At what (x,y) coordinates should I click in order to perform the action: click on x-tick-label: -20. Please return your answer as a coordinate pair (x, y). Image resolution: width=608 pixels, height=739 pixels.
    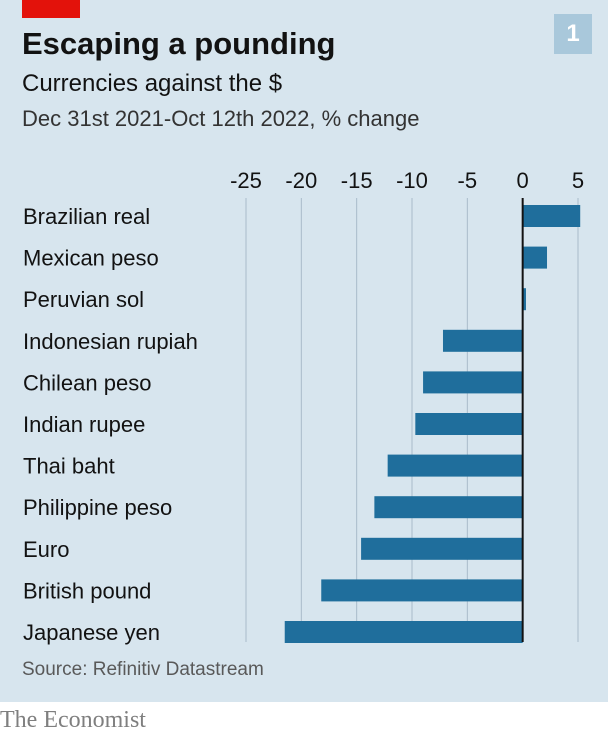
    Looking at the image, I should click on (301, 180).